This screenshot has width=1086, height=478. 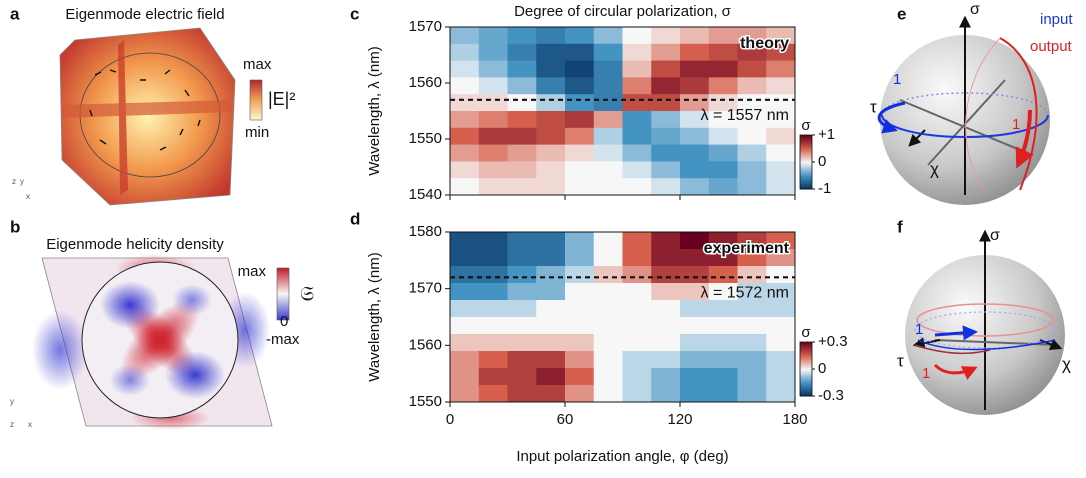 What do you see at coordinates (794, 419) in the screenshot?
I see `x-tick-label: 180` at bounding box center [794, 419].